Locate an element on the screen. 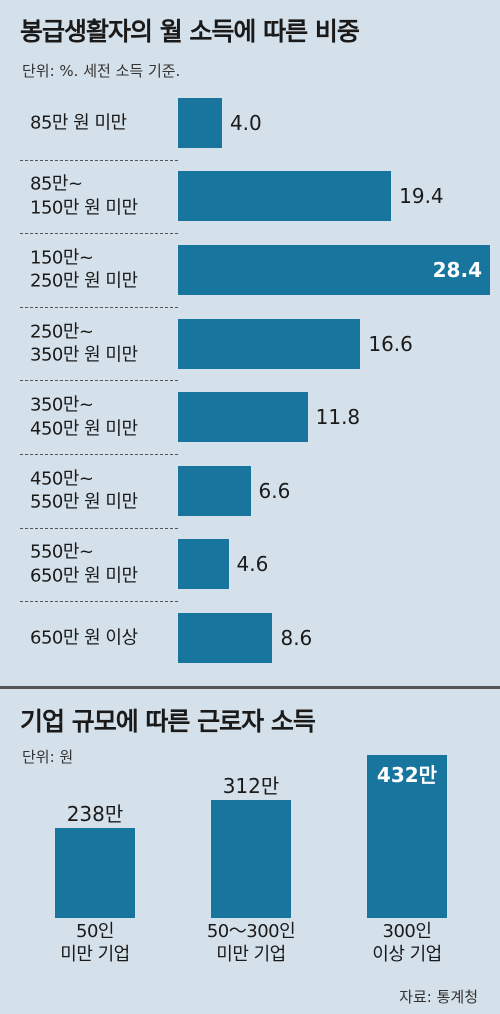 Image resolution: width=500 pixels, height=1014 pixels. value-label: 432만 is located at coordinates (407, 775).